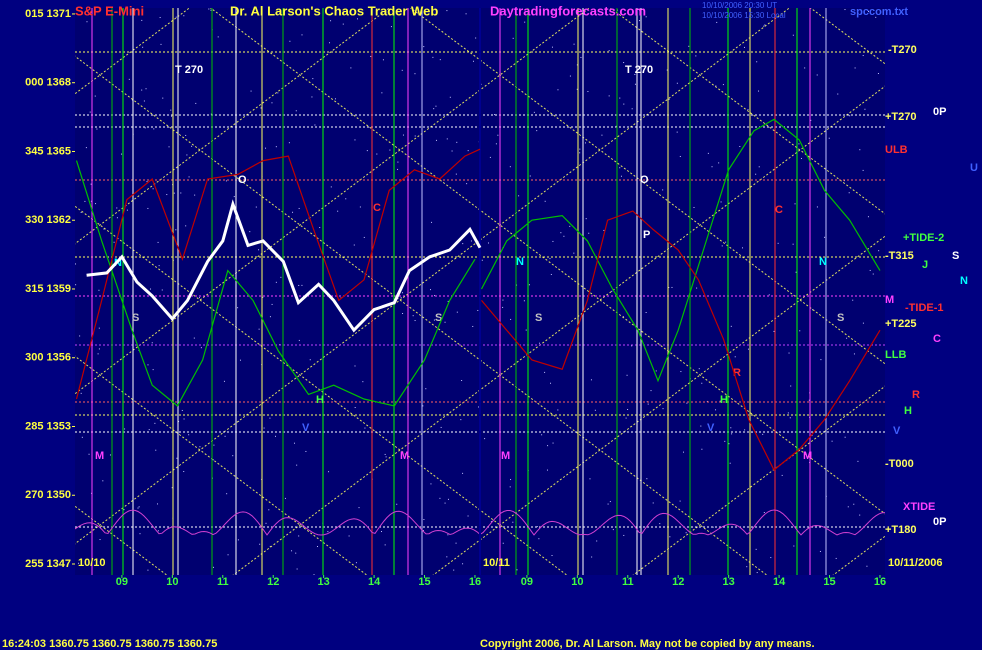  I want to click on y-tick-label: 315 1359, so click(48, 289).